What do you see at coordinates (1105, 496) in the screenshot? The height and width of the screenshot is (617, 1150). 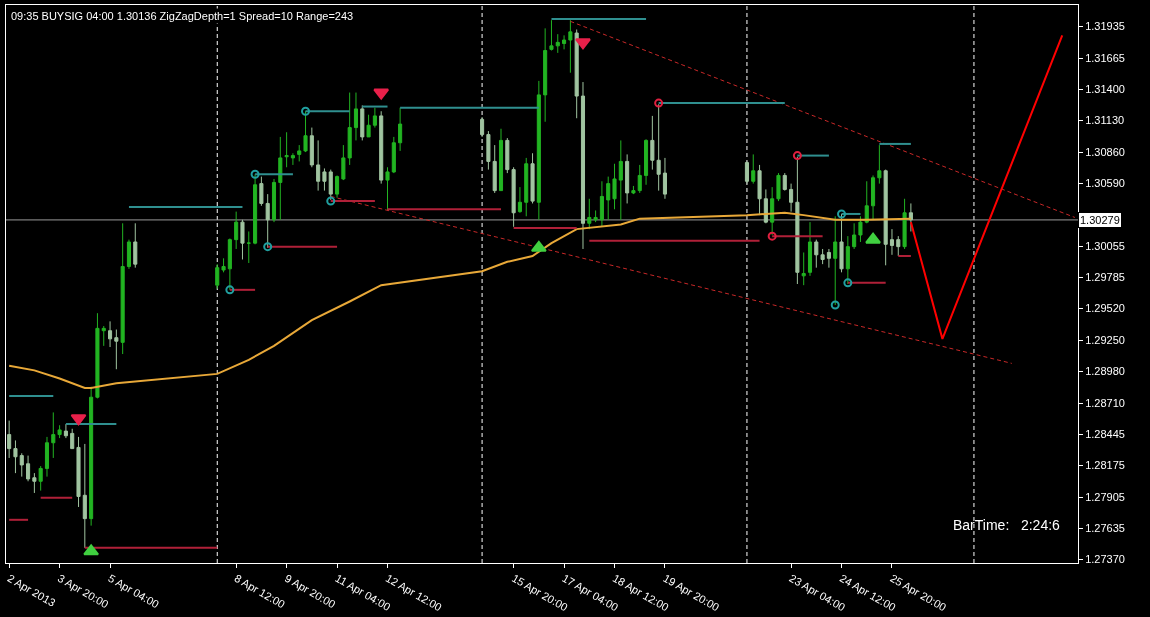 I see `y-tick-label: 1.27905` at bounding box center [1105, 496].